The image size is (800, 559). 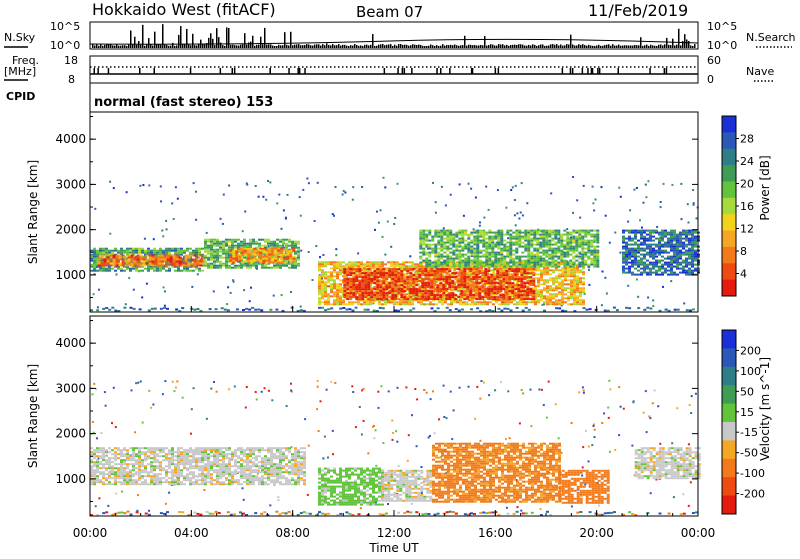 I want to click on velocity-colorbar-swatch, so click(x=729, y=505).